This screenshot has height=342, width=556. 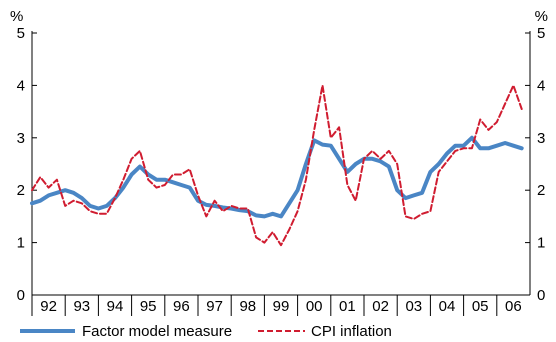 I want to click on x-tick-label-00: 00, so click(x=314, y=306).